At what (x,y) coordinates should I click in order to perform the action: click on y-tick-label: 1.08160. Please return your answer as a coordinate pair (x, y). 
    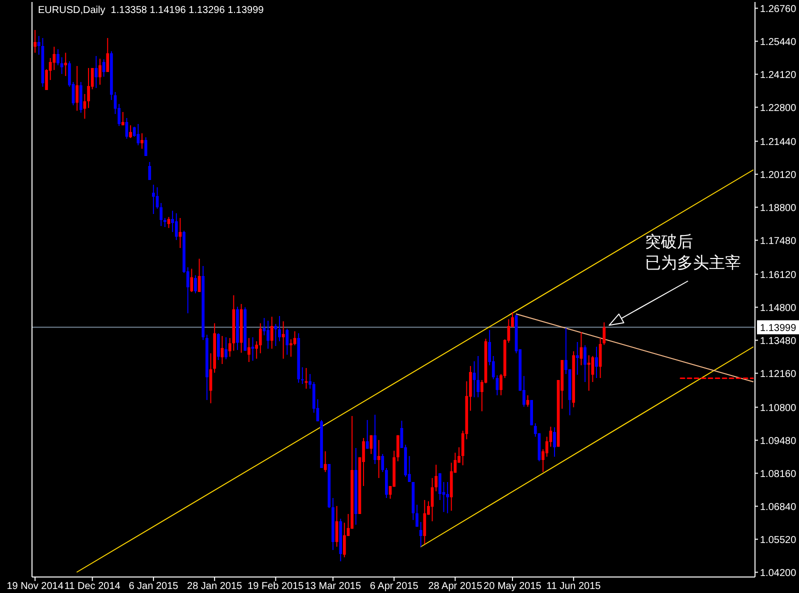
    Looking at the image, I should click on (778, 474).